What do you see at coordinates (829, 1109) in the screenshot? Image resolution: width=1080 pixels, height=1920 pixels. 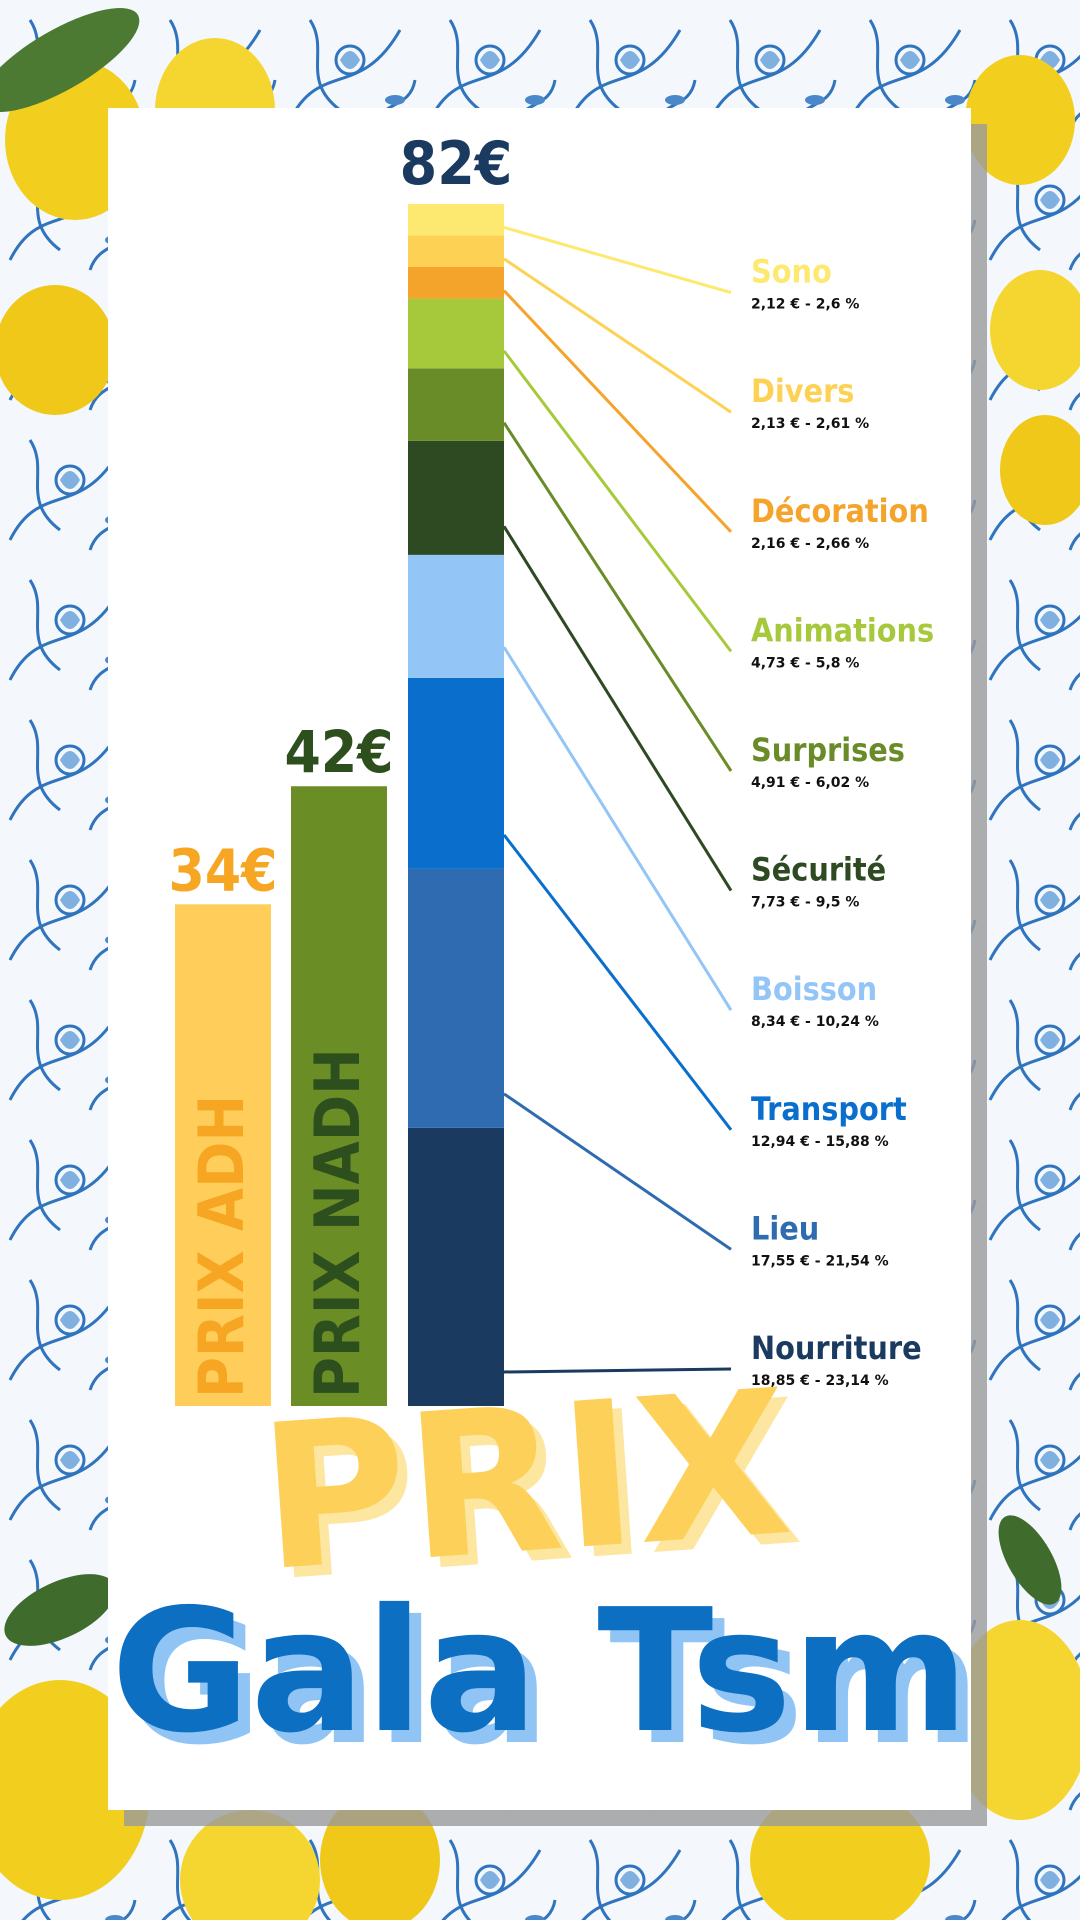 I see `legend-name: Transport` at bounding box center [829, 1109].